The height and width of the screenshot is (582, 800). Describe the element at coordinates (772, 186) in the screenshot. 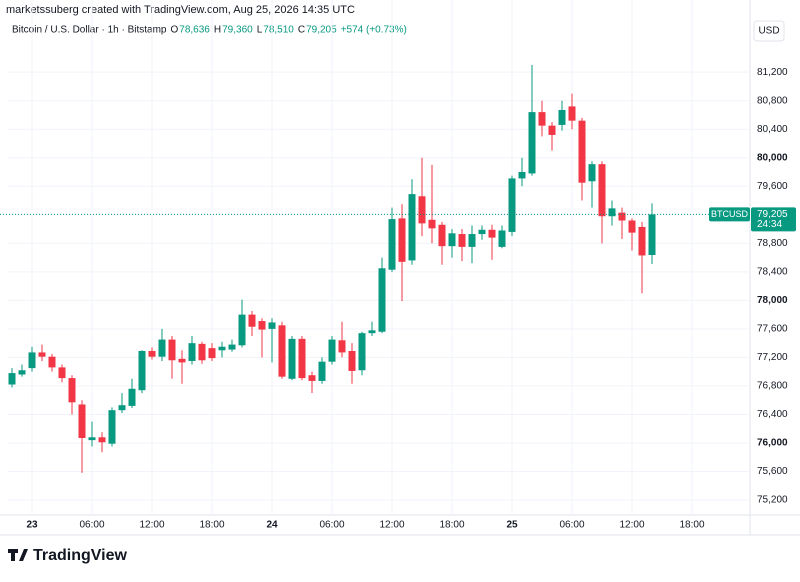

I see `y-tick-label: 79,600` at that location.